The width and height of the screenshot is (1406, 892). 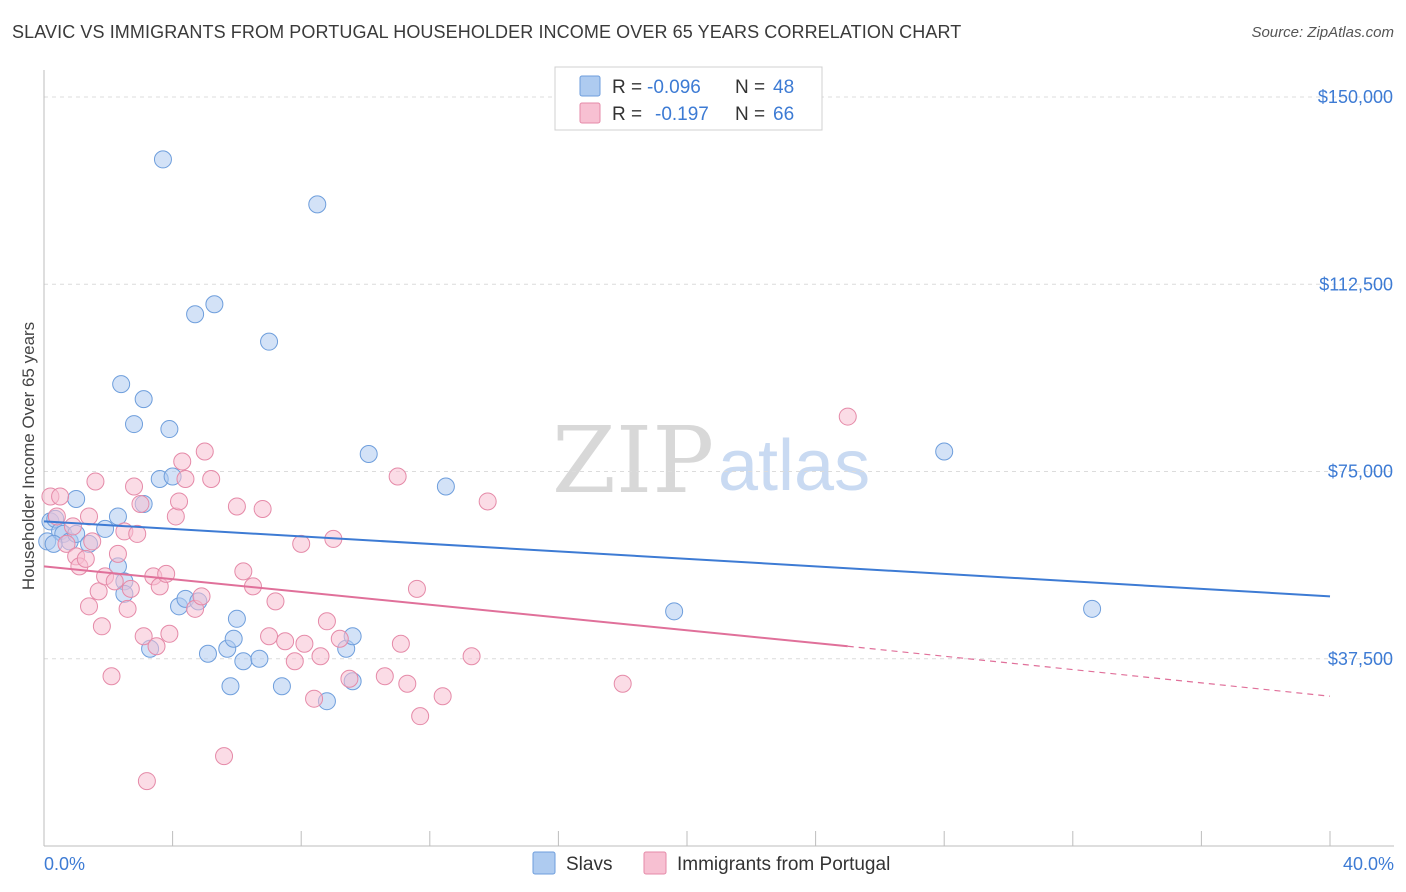 What do you see at coordinates (783, 114) in the screenshot?
I see `legend-n-value-portugal: 66` at bounding box center [783, 114].